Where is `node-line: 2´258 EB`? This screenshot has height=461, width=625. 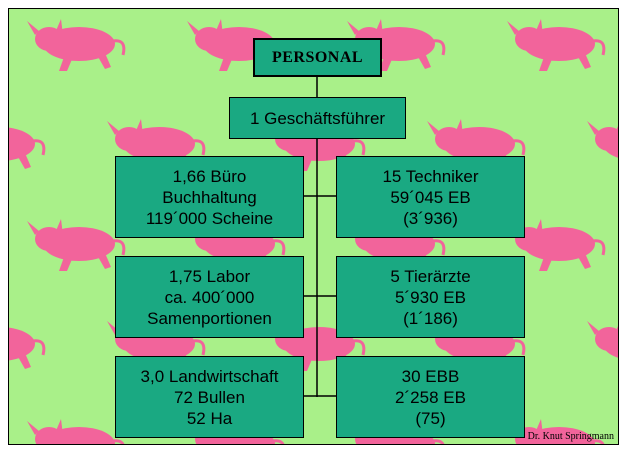 node-line: 2´258 EB is located at coordinates (430, 397).